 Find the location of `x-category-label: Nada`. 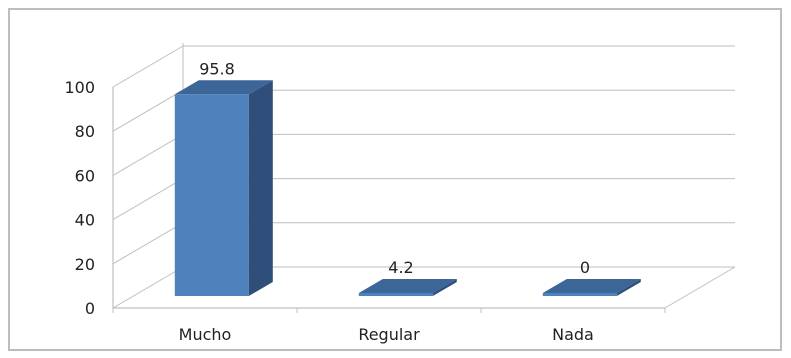

x-category-label: Nada is located at coordinates (573, 334).